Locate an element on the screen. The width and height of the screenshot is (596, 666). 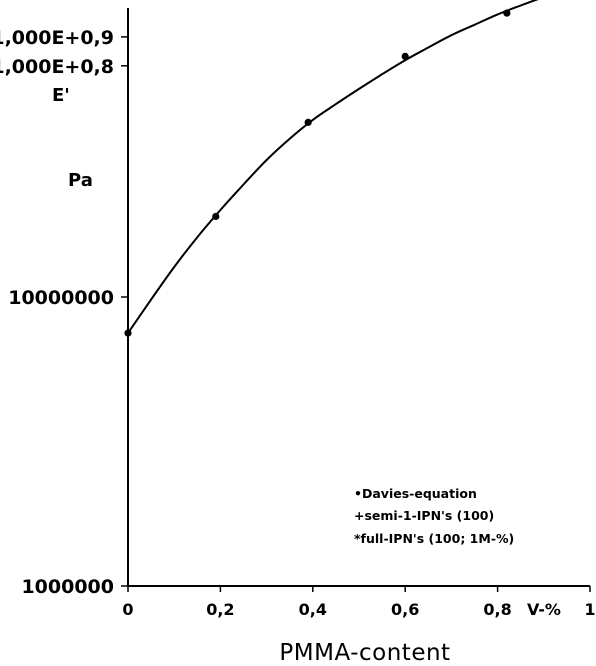
y-axis-label-eprime: E' is located at coordinates (61, 95).